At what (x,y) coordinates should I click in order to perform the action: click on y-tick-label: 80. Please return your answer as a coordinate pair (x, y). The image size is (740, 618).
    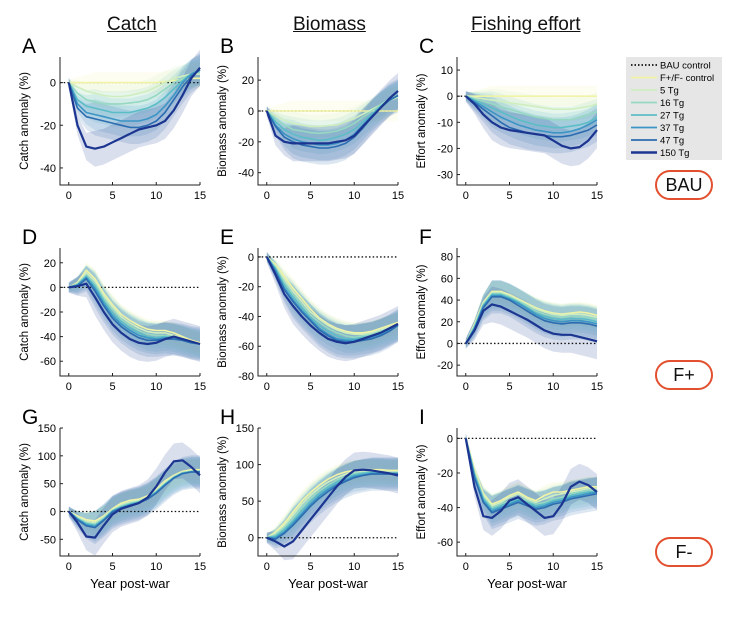
    Looking at the image, I should click on (447, 258).